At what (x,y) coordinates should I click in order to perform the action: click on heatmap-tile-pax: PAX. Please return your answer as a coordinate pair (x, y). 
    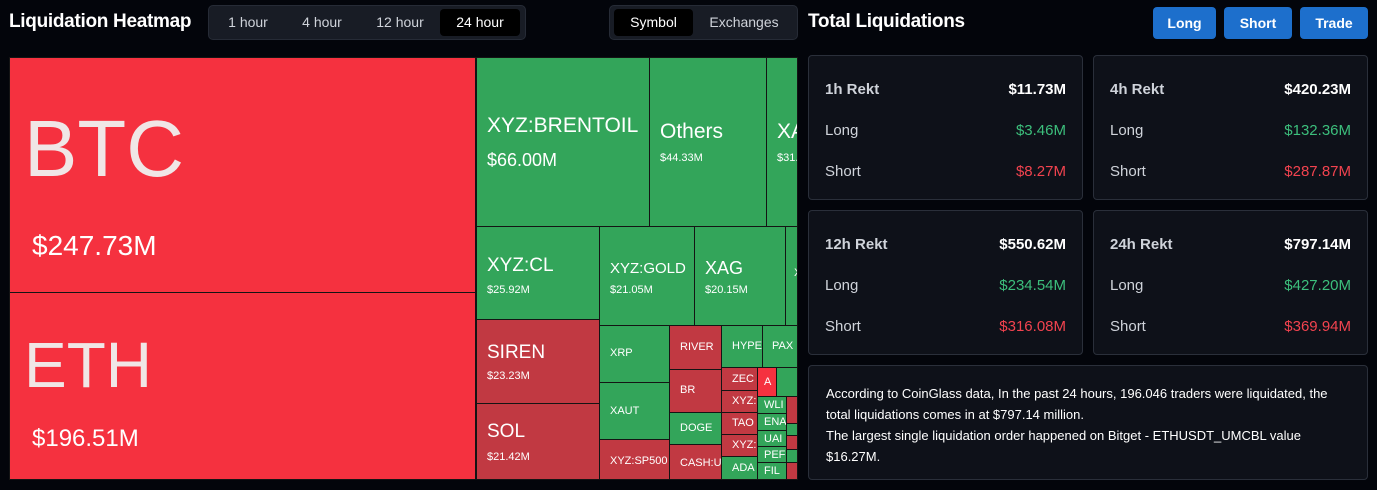
    Looking at the image, I should click on (780, 346).